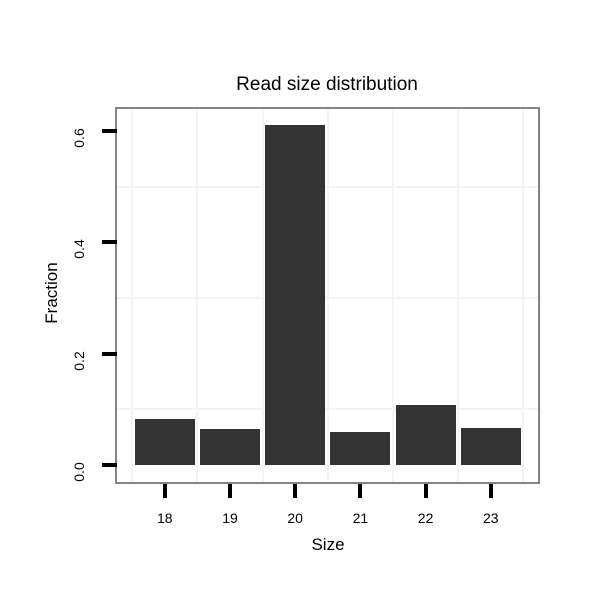  I want to click on y-axis-title: Fraction, so click(51, 293).